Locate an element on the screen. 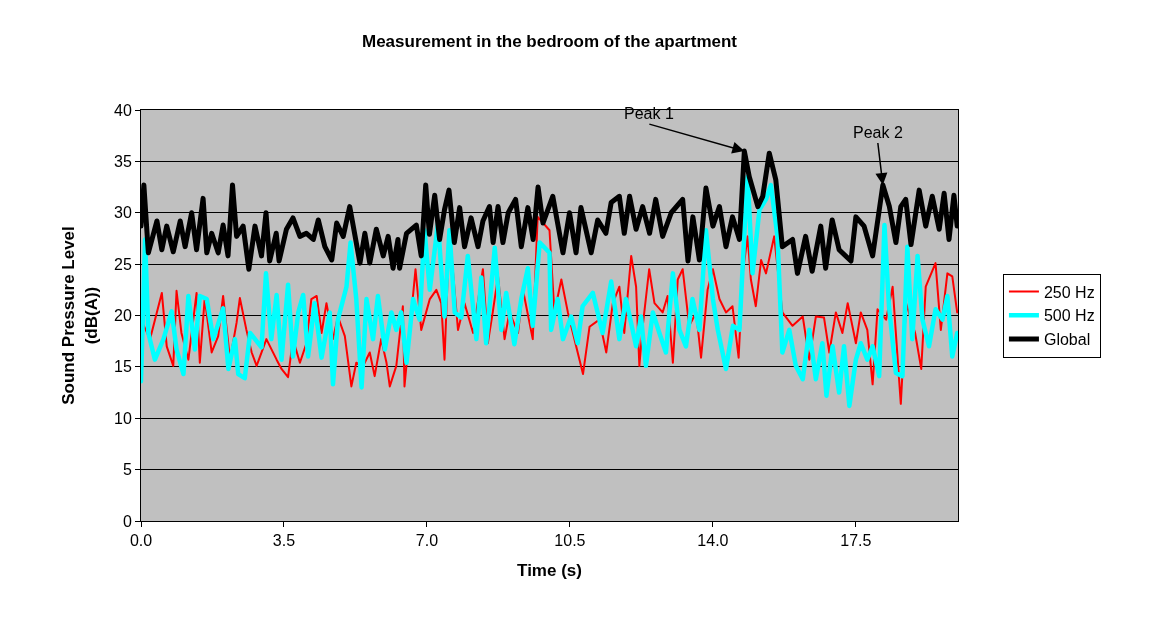  x-axis-title: Time (s) is located at coordinates (549, 570).